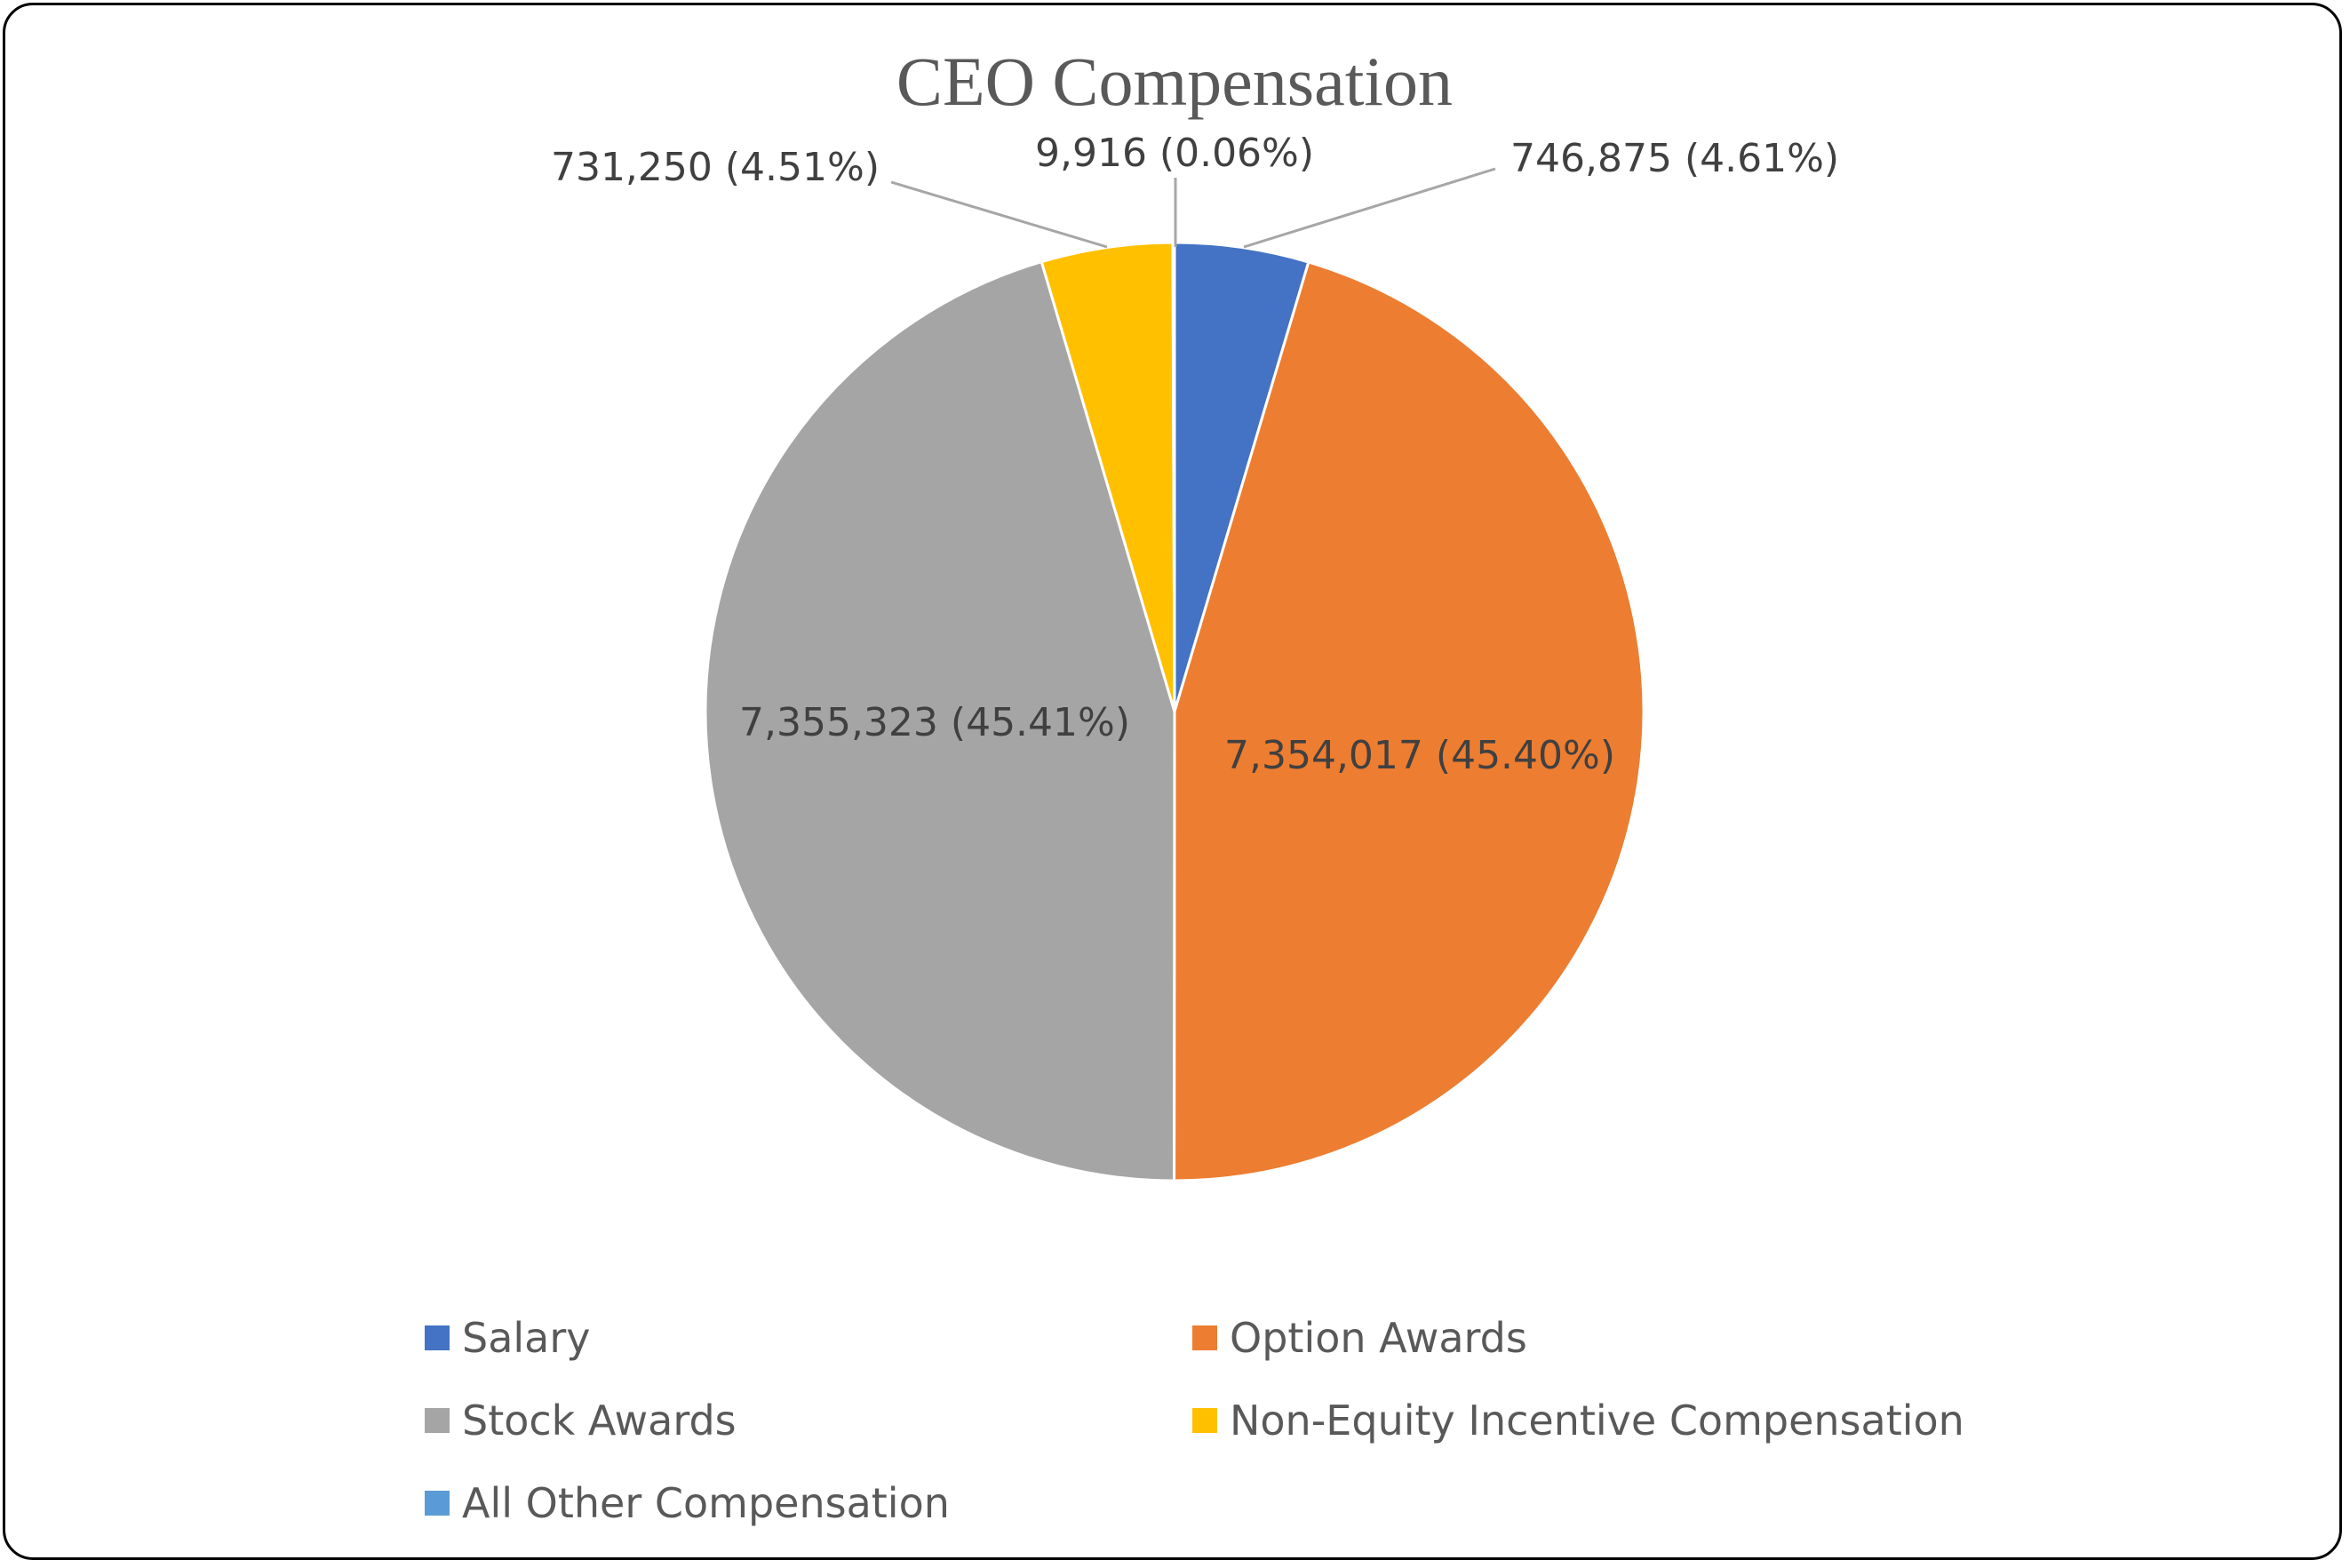 The height and width of the screenshot is (1568, 2350). What do you see at coordinates (1173, 477) in the screenshot?
I see `slice-all-other-compensation` at bounding box center [1173, 477].